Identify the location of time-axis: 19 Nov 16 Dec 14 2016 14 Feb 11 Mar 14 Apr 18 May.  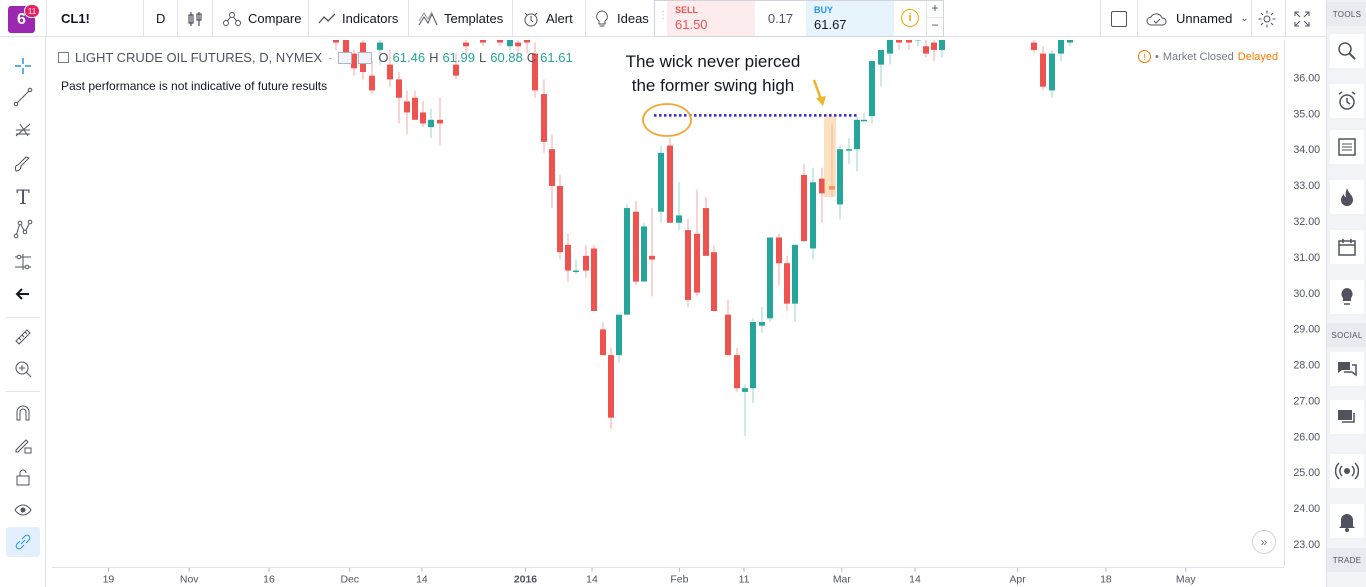
(668, 577).